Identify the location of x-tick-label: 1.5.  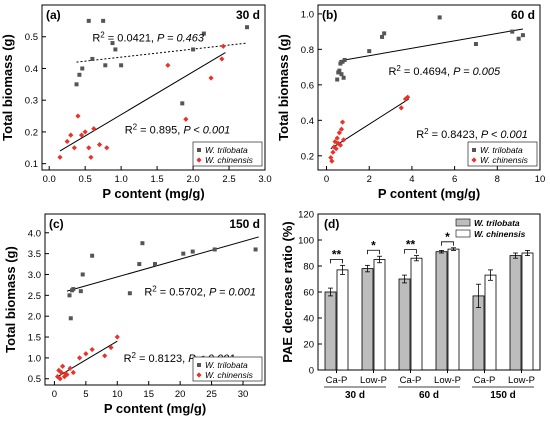
(156, 179).